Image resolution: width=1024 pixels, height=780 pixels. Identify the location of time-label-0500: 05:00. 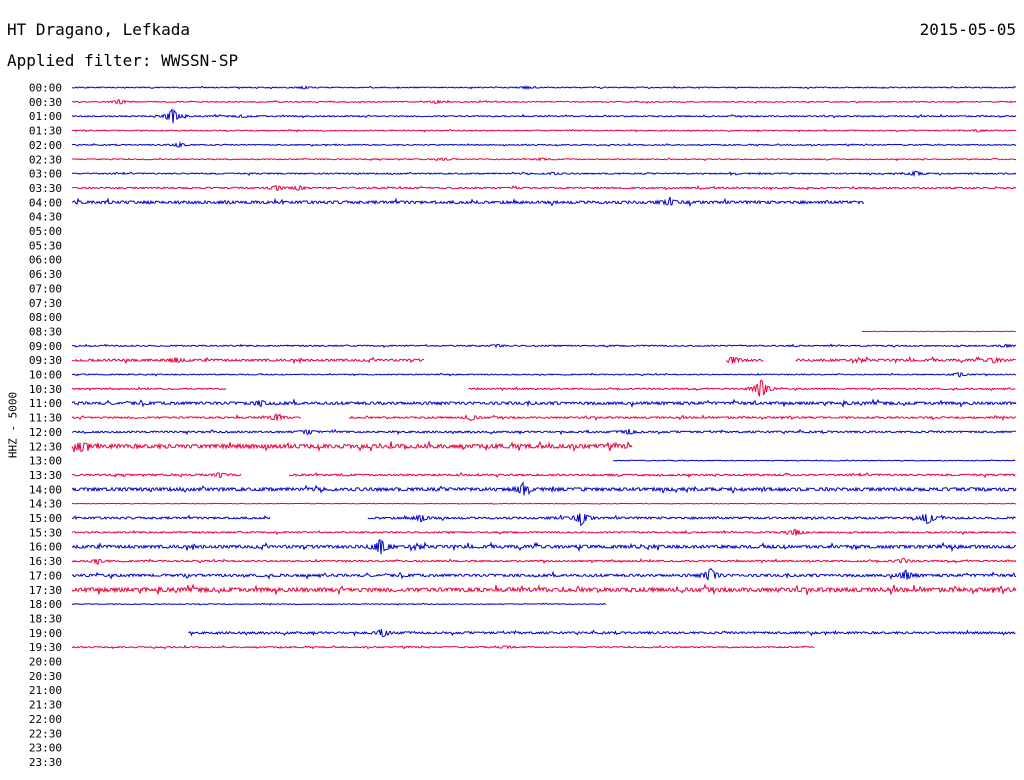
(45, 231).